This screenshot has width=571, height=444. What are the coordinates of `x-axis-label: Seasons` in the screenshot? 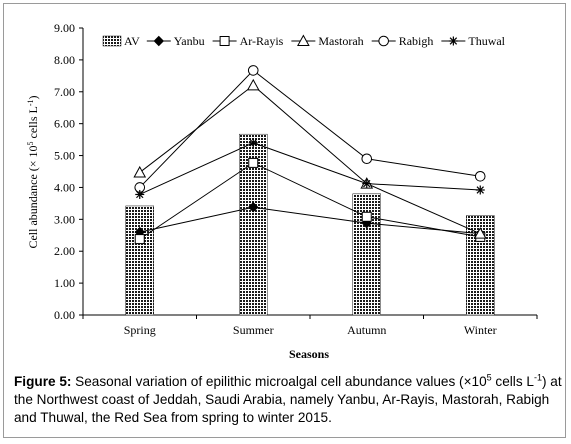 It's located at (309, 354).